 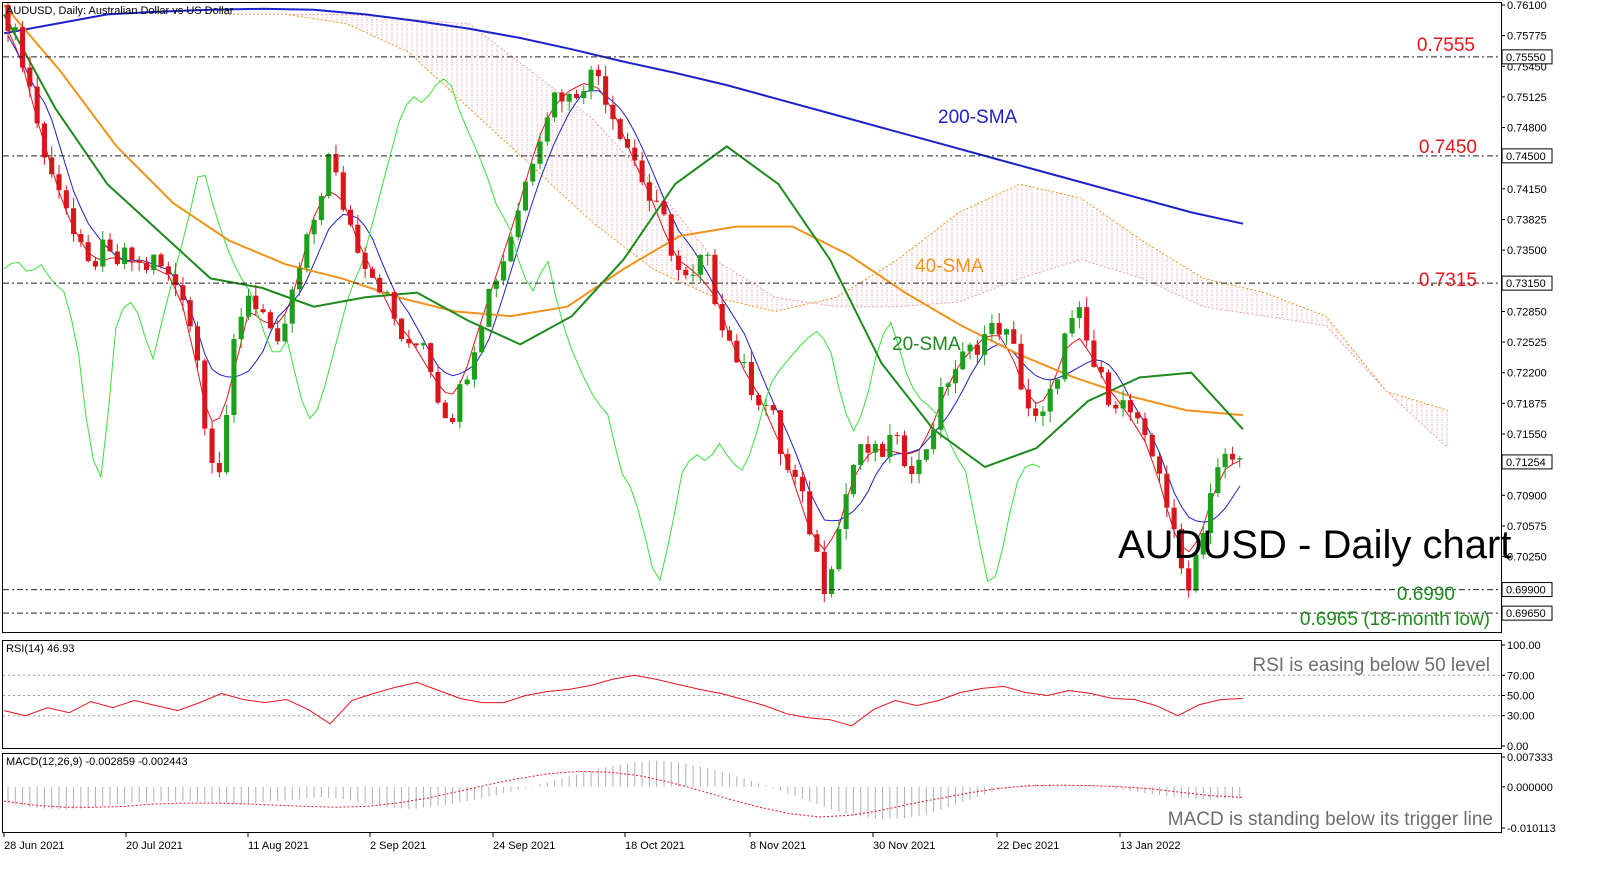 I want to click on date-tick-label: 20 Jul 2021, so click(x=154, y=846).